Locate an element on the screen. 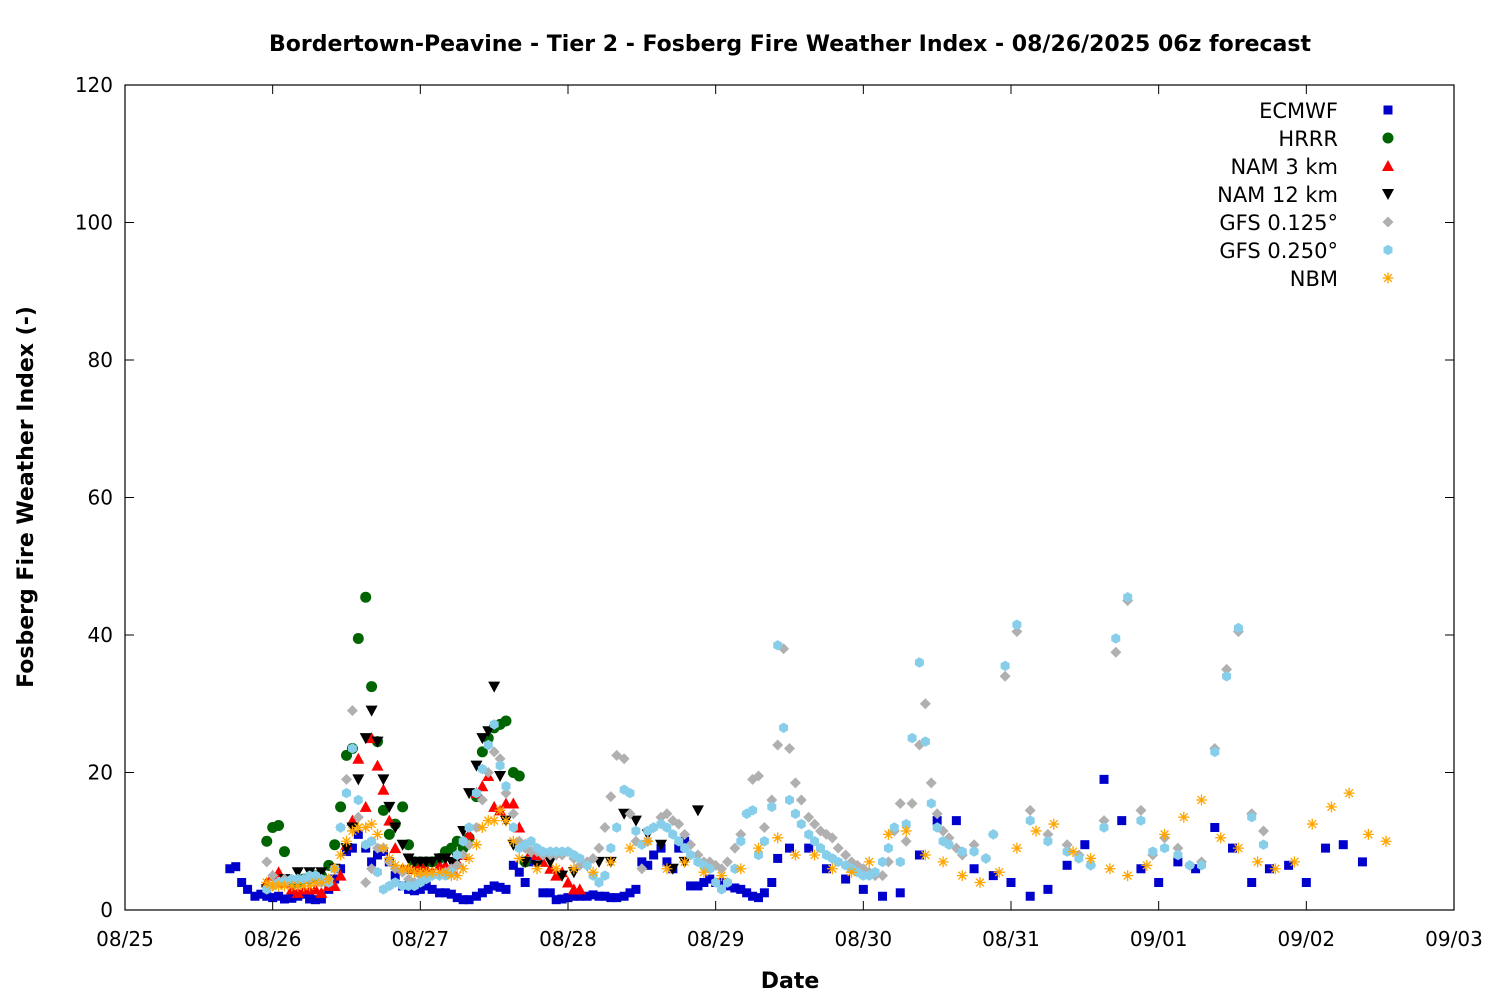  legend-label: GFS 0.125° is located at coordinates (1278, 223).